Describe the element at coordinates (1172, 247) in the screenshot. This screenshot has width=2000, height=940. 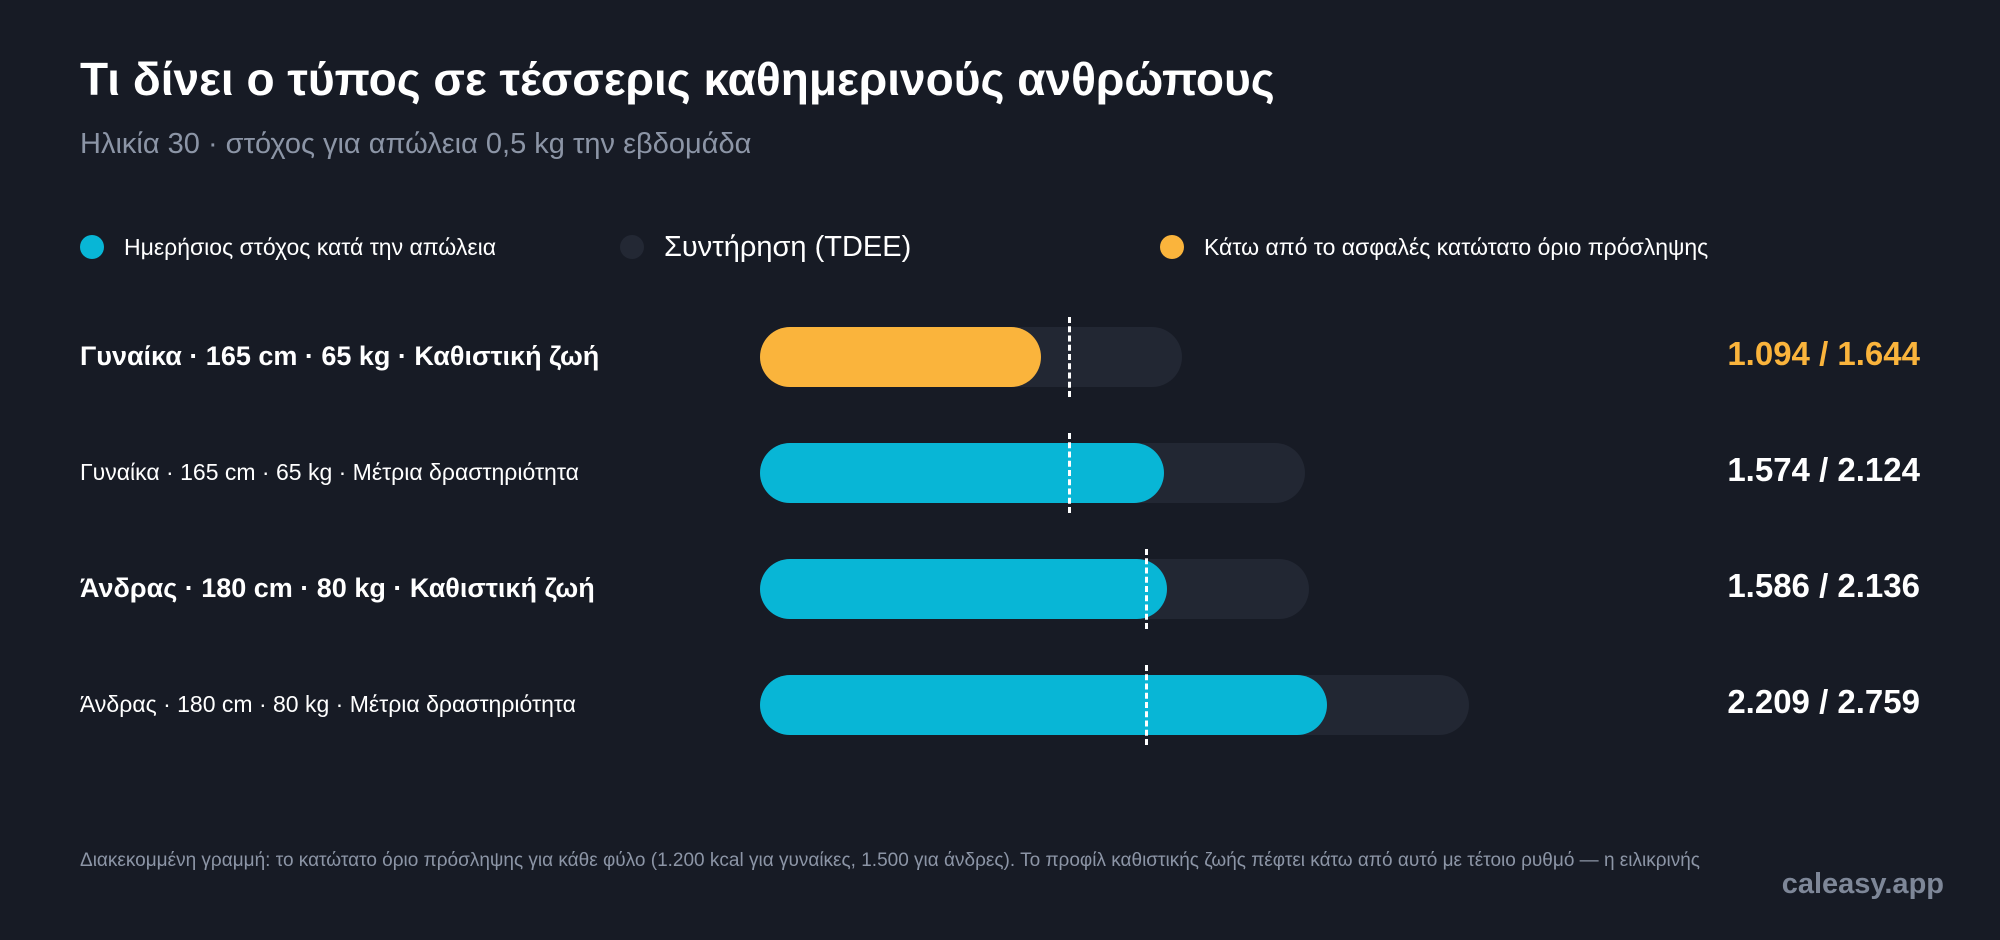
I see `amber-dot-icon` at that location.